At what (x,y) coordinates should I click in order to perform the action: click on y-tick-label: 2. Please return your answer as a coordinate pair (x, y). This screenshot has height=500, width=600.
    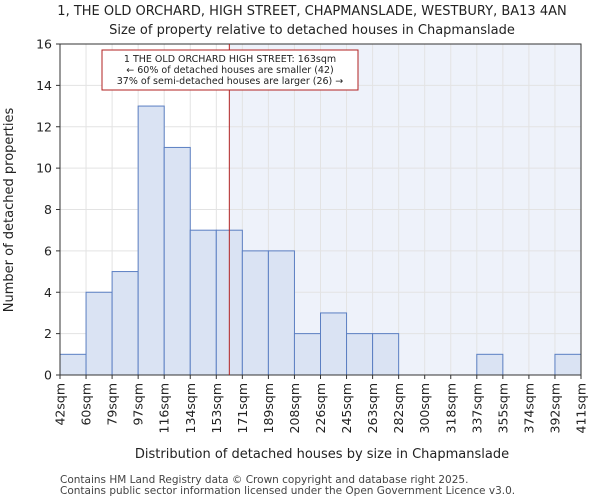
    Looking at the image, I should click on (48, 333).